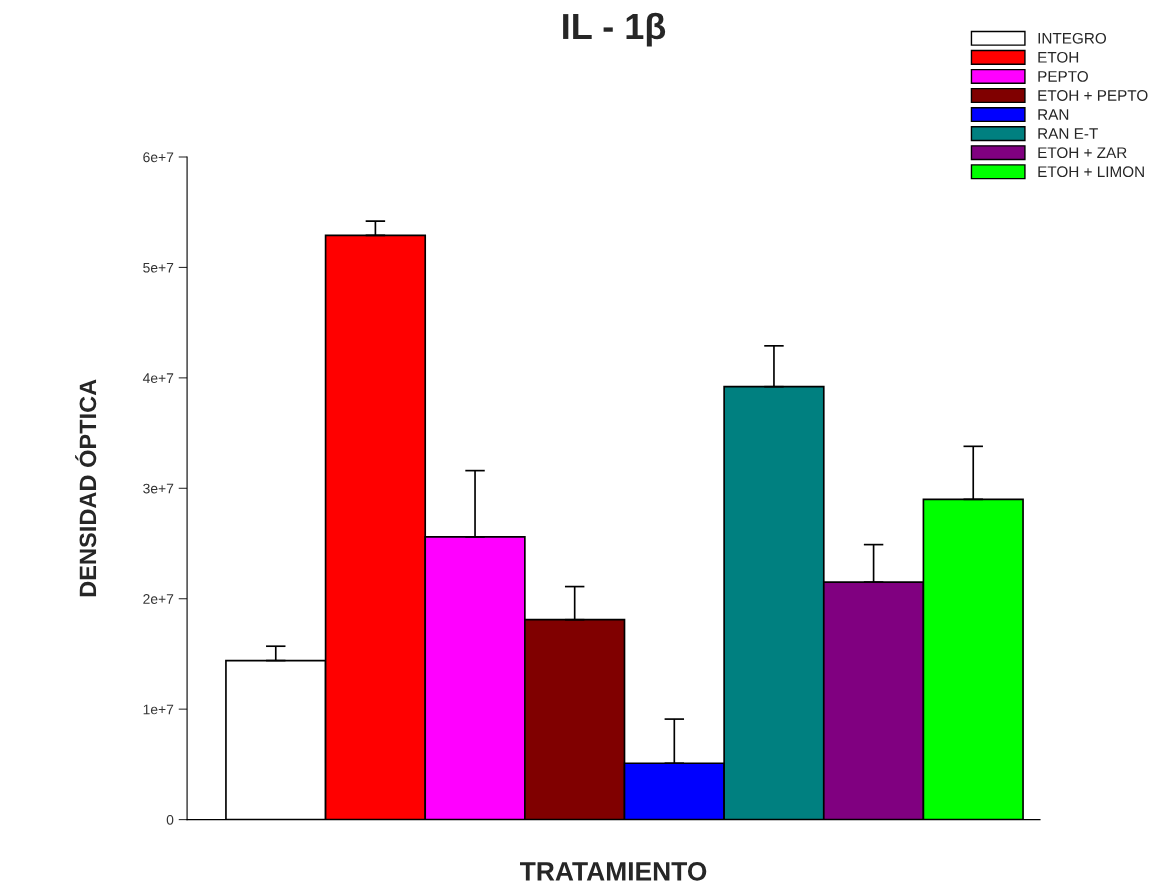 This screenshot has width=1162, height=887. What do you see at coordinates (158, 709) in the screenshot?
I see `y-tick-label: 1e+7` at bounding box center [158, 709].